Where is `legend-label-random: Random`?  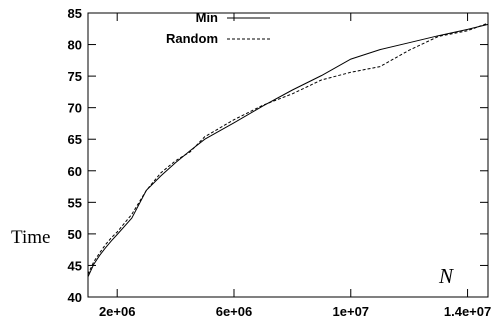 legend-label-random: Random is located at coordinates (192, 38).